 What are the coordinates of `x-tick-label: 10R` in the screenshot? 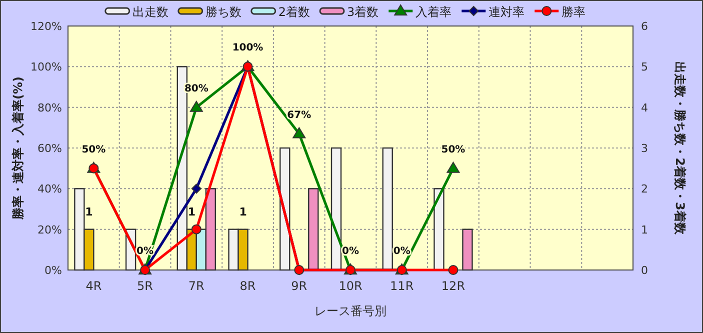 It's located at (350, 286).